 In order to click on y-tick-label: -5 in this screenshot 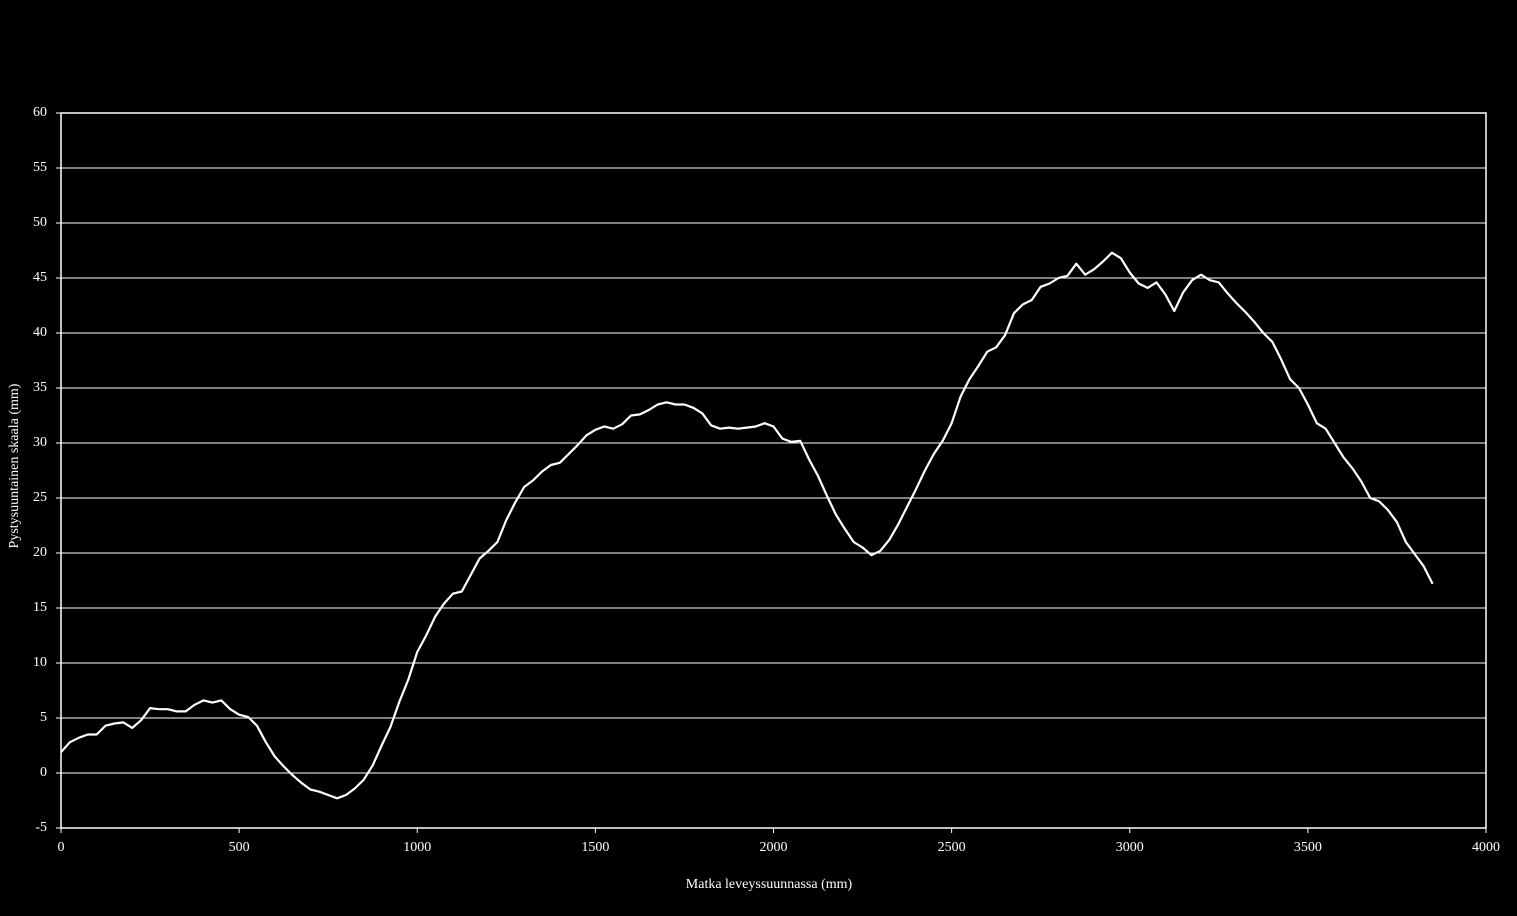, I will do `click(41, 827)`.